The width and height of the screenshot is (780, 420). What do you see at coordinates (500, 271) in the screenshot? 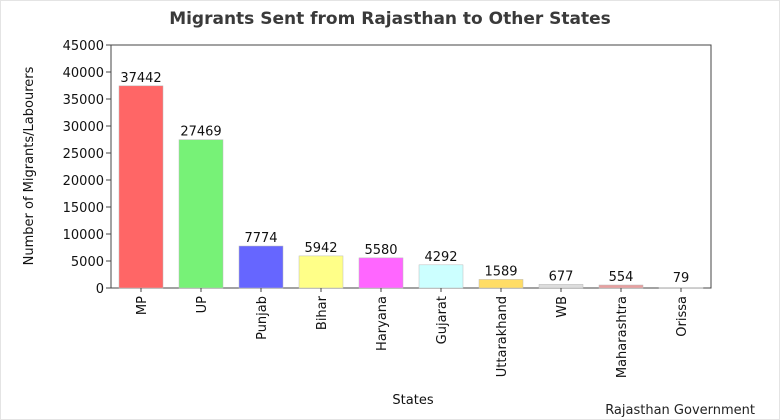
I see `value-label: 1589` at bounding box center [500, 271].